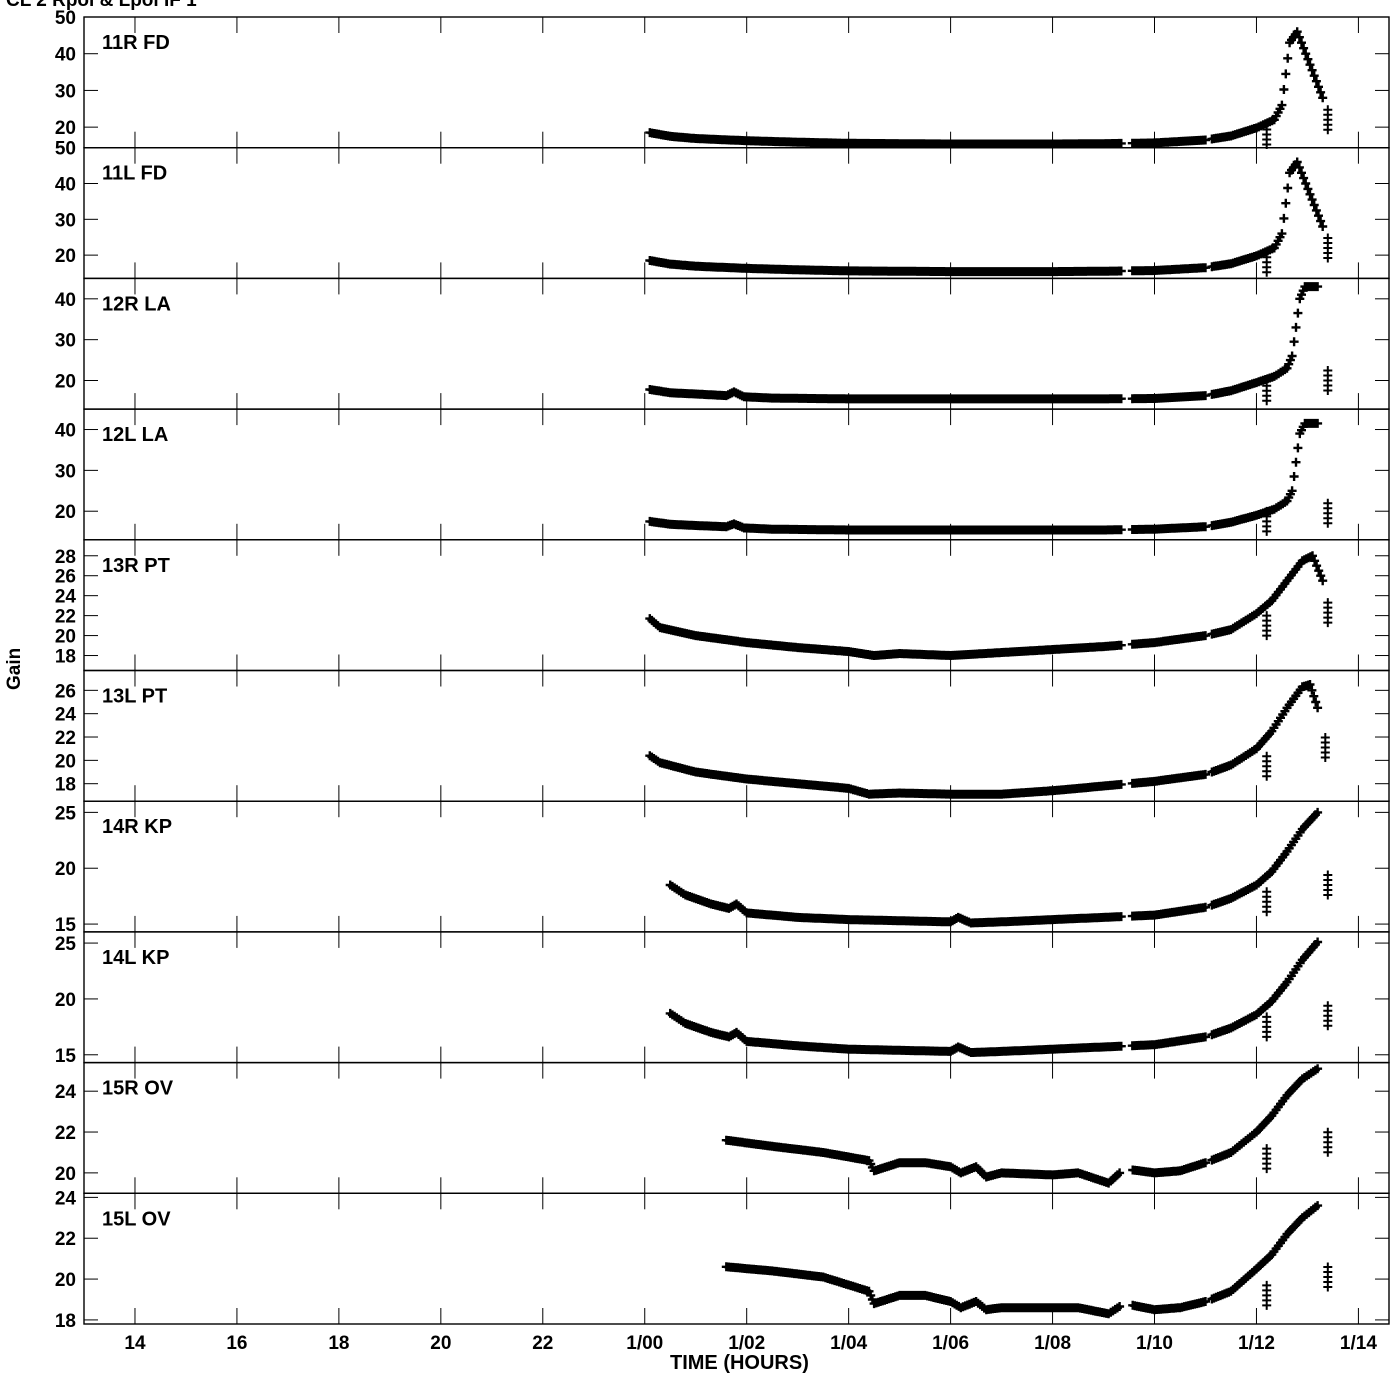 This screenshot has height=1380, width=1391. I want to click on x-tick-label: 1/02, so click(746, 1343).